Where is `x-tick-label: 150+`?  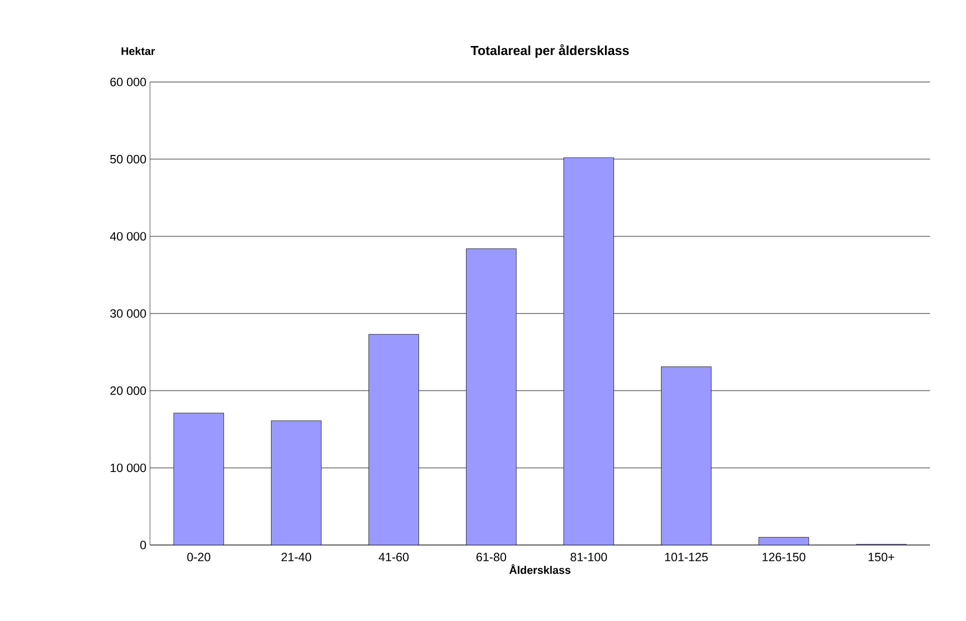
x-tick-label: 150+ is located at coordinates (881, 557).